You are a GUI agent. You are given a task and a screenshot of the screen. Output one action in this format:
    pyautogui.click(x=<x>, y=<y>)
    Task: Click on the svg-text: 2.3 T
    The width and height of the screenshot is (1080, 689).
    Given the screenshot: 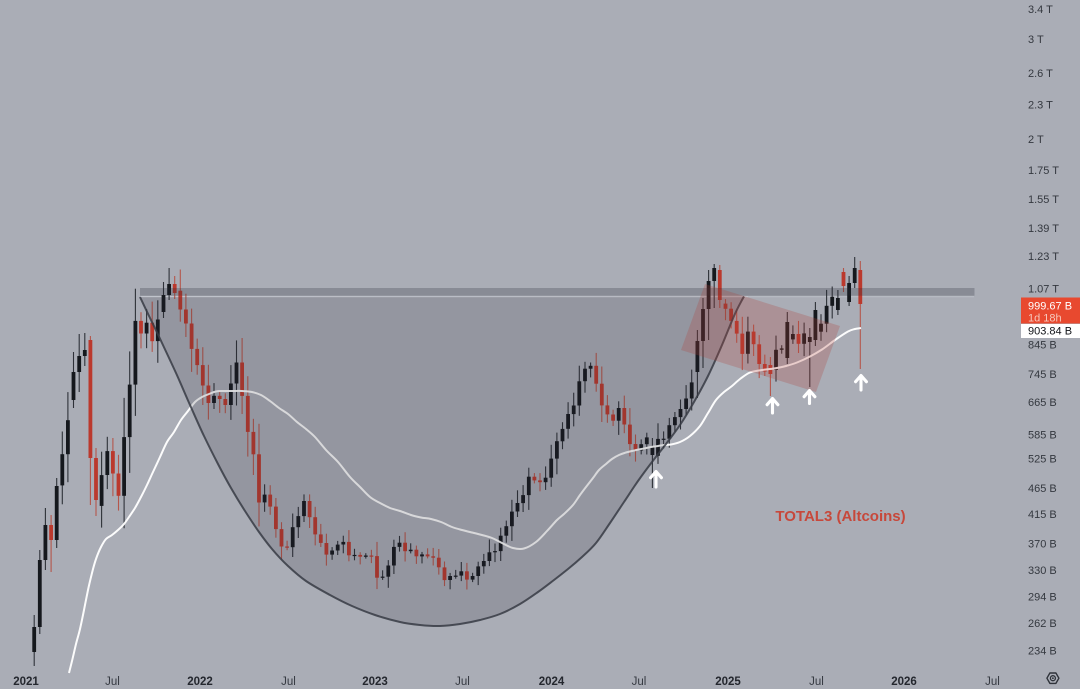 What is the action you would take?
    pyautogui.click(x=1040, y=106)
    